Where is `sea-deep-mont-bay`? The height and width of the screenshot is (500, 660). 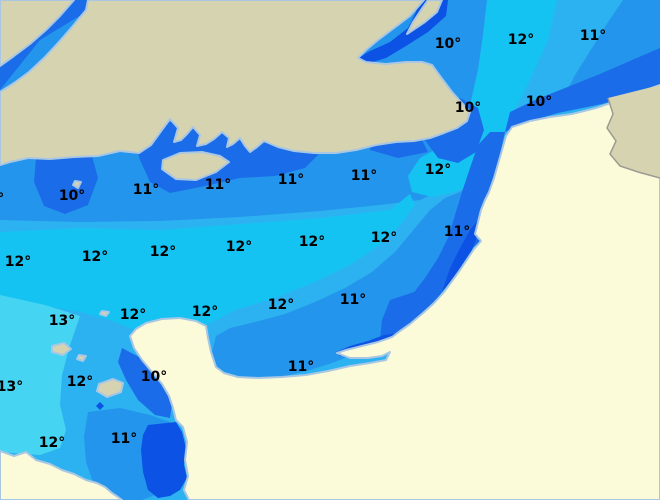
sea-deep-mont-bay is located at coordinates (164, 460).